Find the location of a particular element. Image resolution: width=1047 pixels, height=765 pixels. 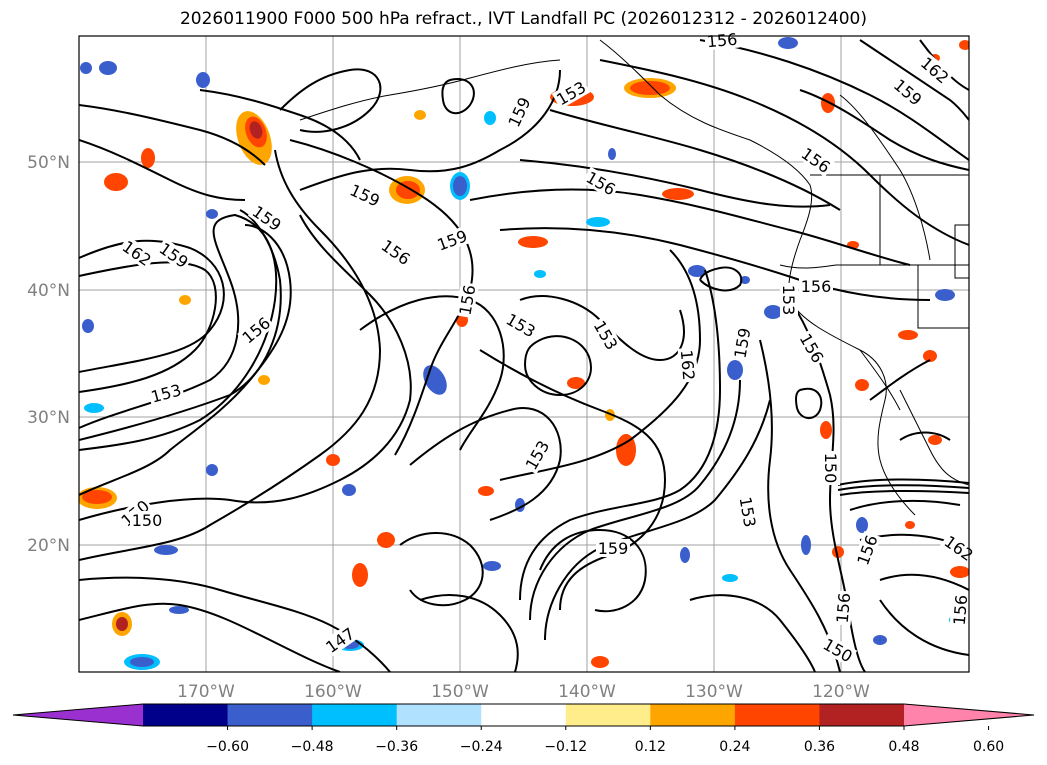

colorbar-outline is located at coordinates (523, 715).